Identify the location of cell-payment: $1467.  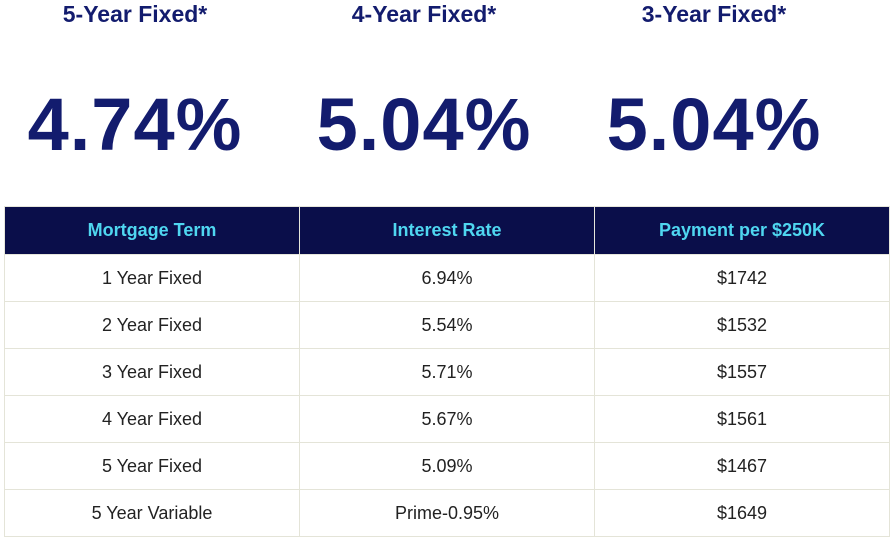
(742, 466).